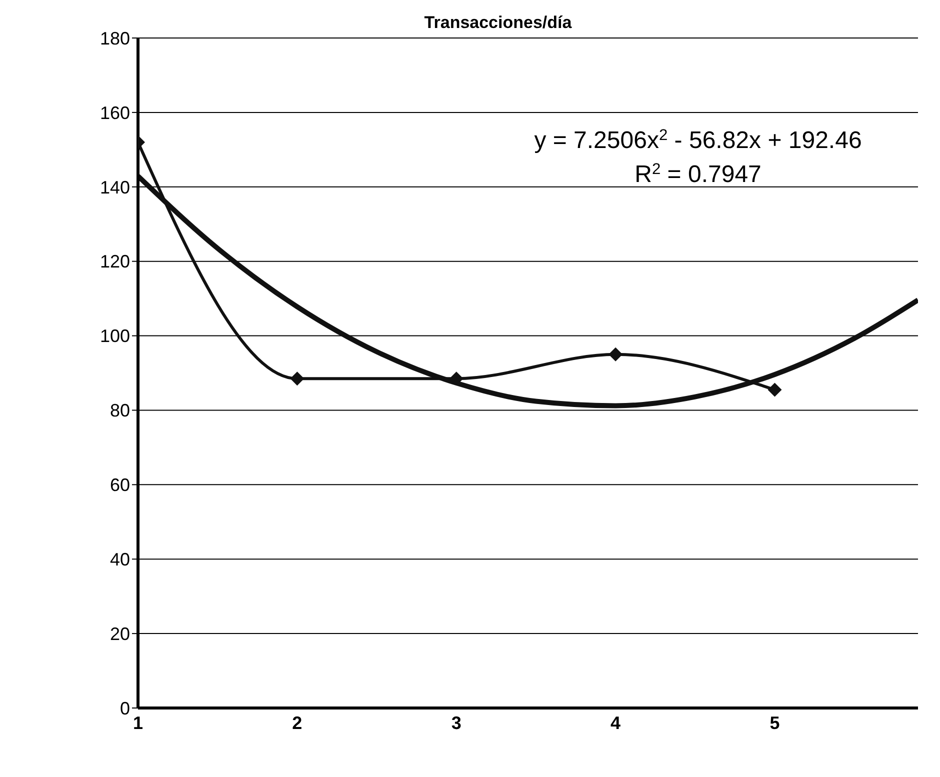 This screenshot has height=777, width=940. Describe the element at coordinates (698, 174) in the screenshot. I see `annotation: R$^{2}$ = 0.7947` at that location.